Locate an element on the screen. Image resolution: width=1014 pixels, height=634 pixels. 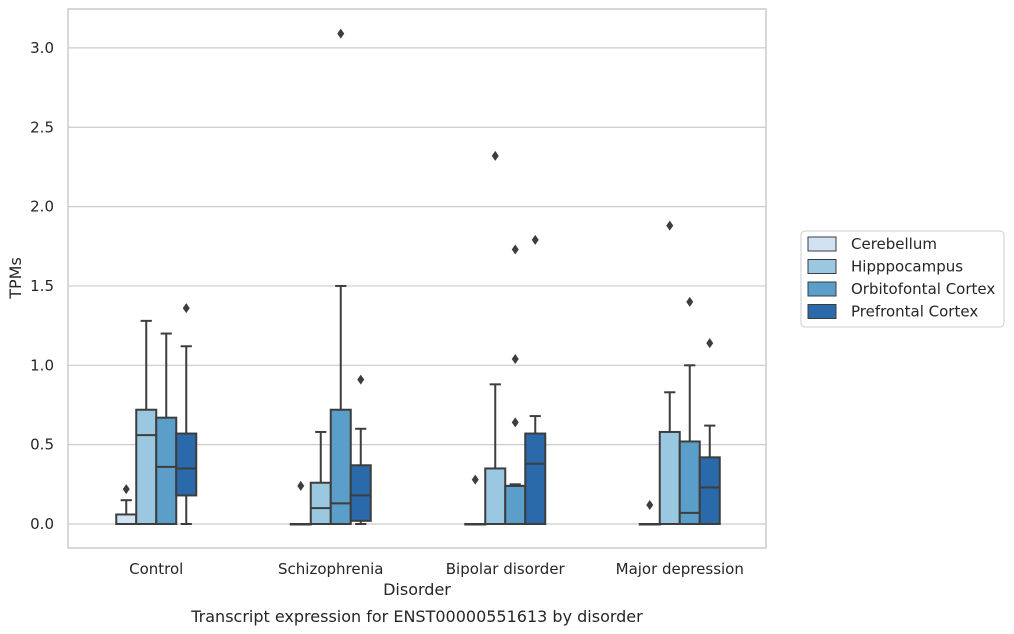
x-axis-title: Disorder is located at coordinates (417, 589).